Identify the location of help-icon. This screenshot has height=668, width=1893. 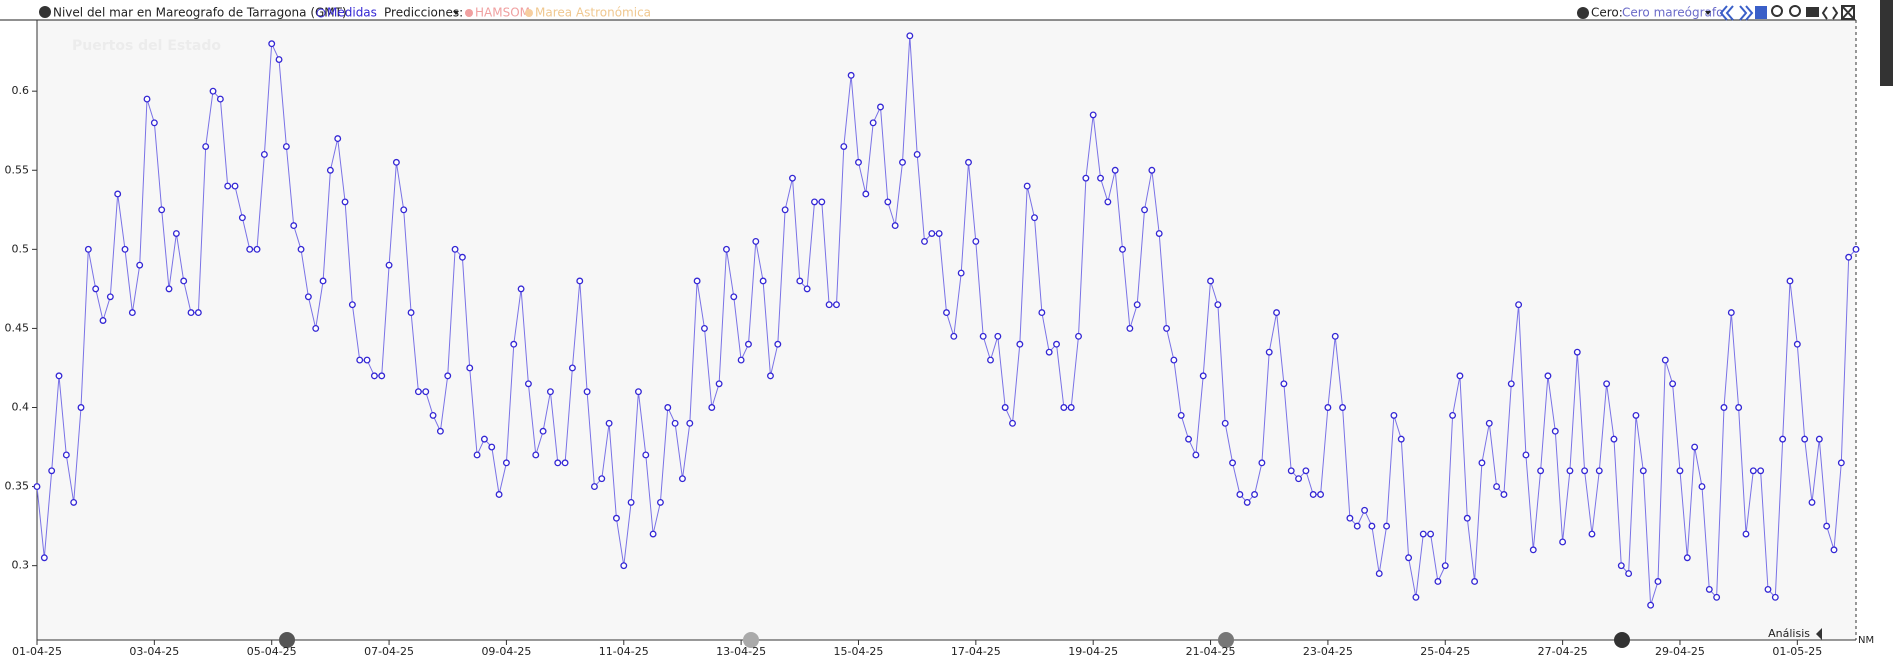
(1583, 13).